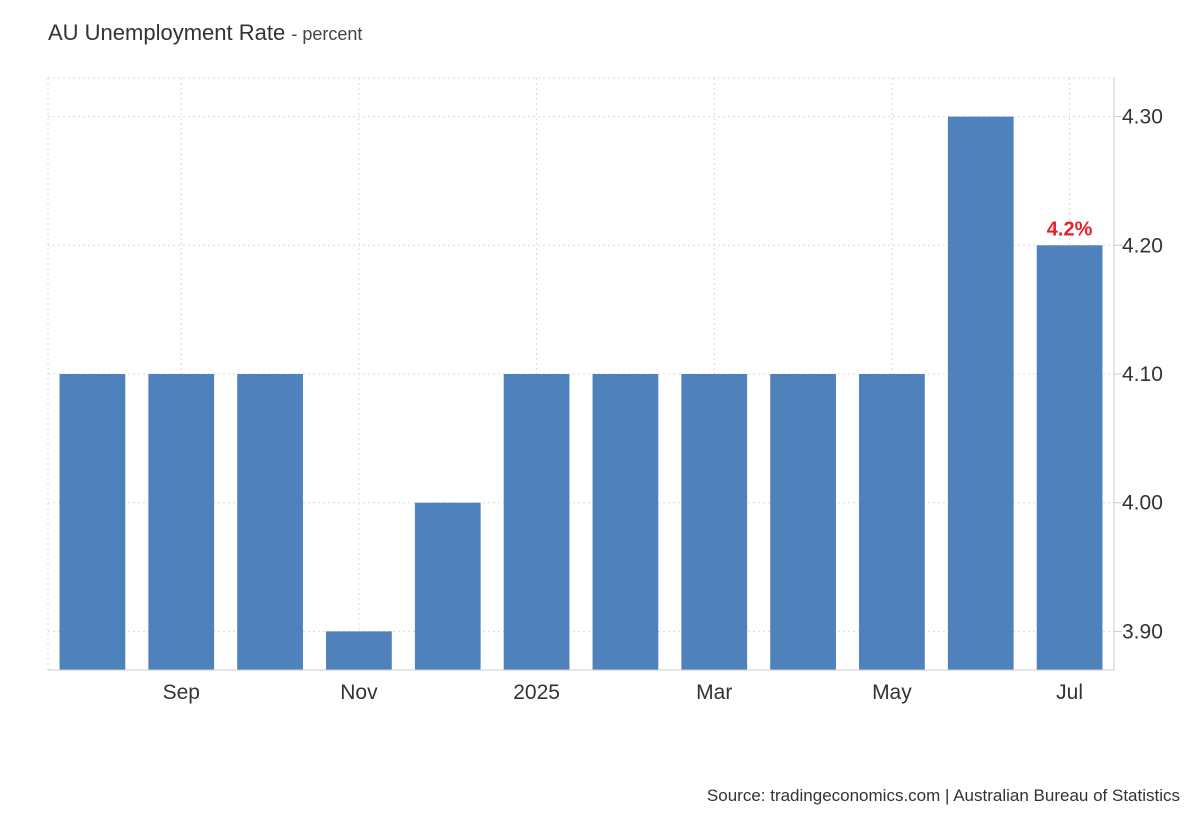 This screenshot has height=820, width=1200. Describe the element at coordinates (1142, 503) in the screenshot. I see `y-tick-label: 4.00` at that location.